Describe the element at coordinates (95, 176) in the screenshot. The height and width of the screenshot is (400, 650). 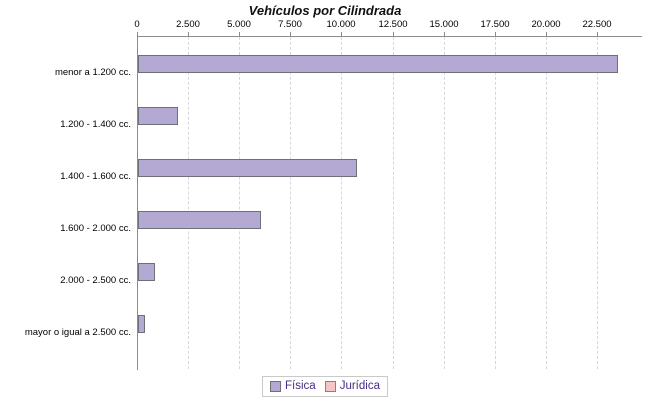
I see `category-label: 1.400 - 1.600 cc.` at that location.